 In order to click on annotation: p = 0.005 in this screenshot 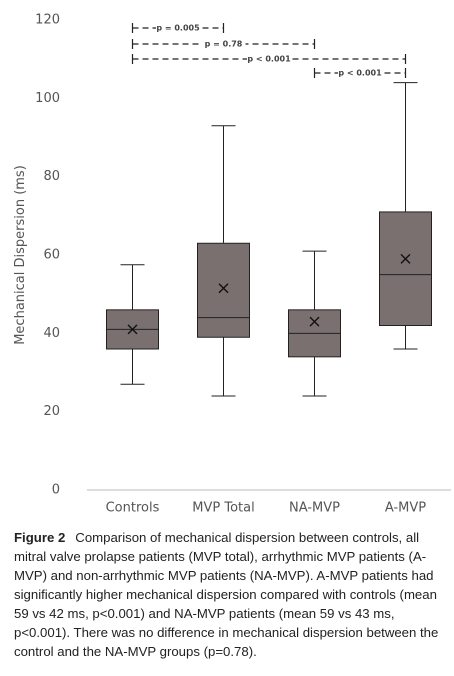, I will do `click(178, 28)`.